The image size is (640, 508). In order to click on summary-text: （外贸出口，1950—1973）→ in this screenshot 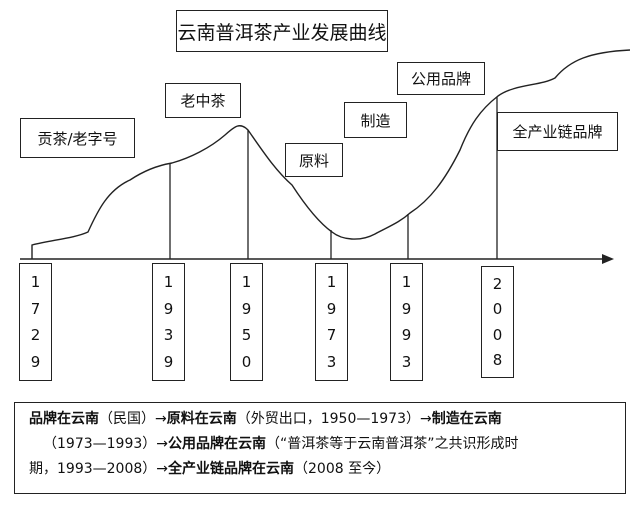, I will do `click(334, 419)`.